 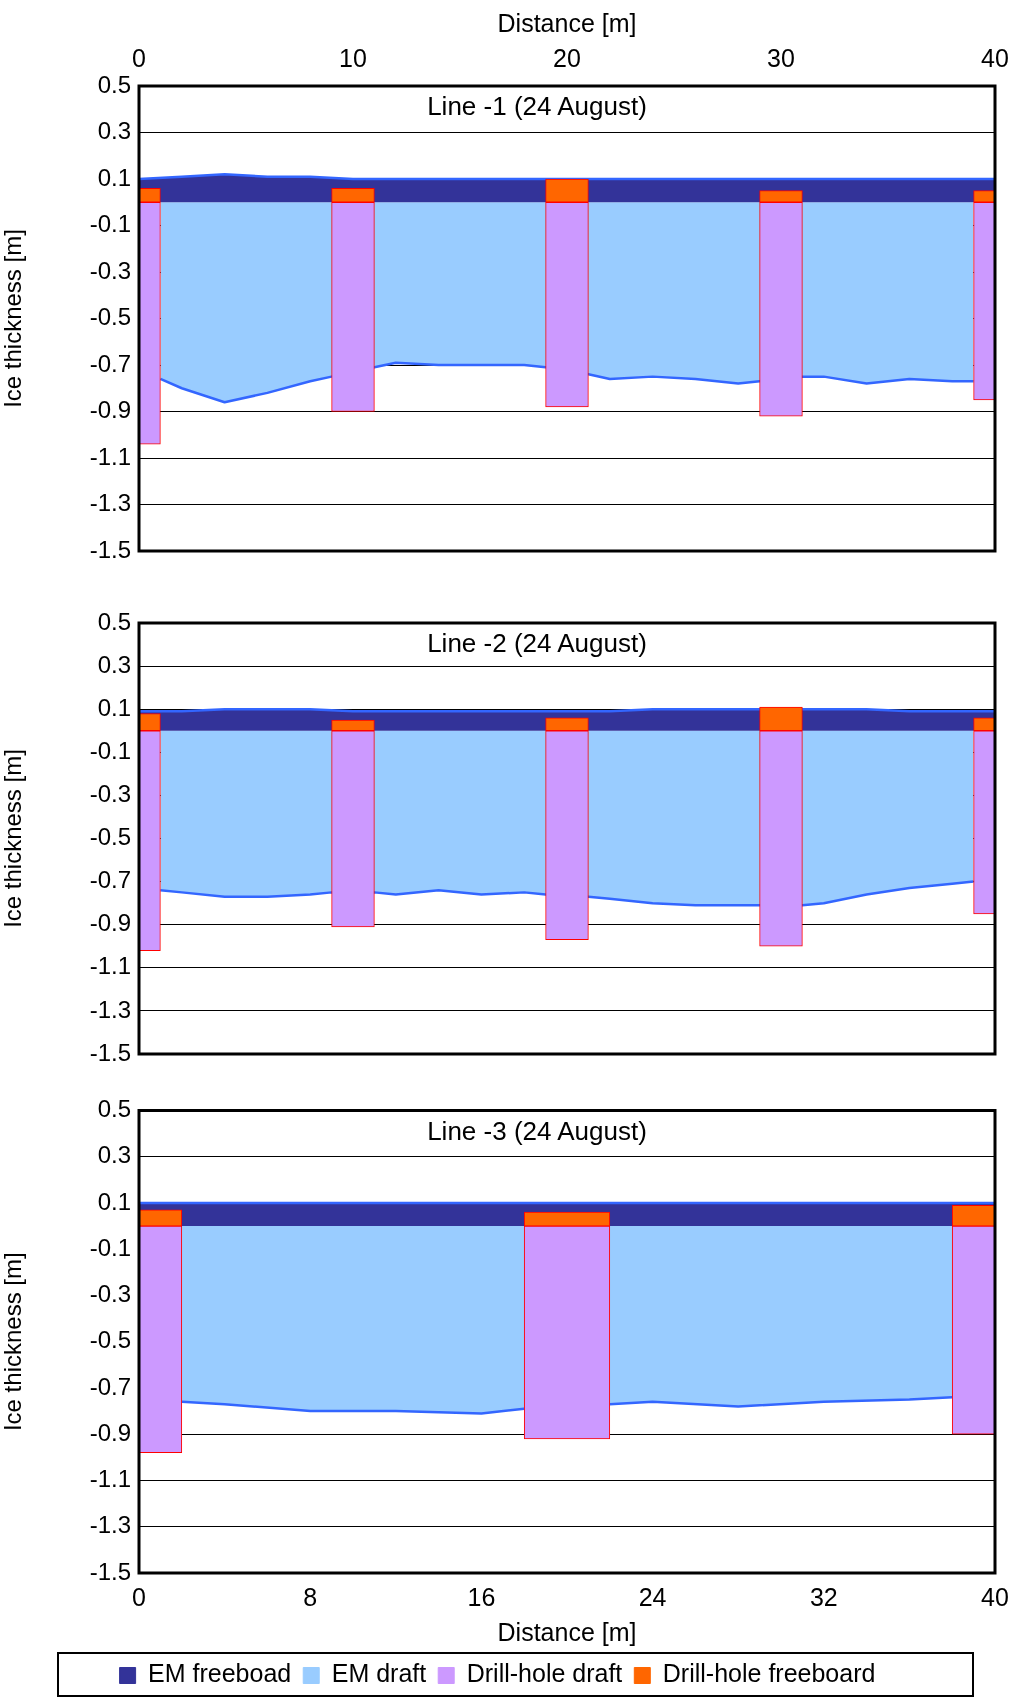 I want to click on x-tick-label: 20, so click(x=567, y=57).